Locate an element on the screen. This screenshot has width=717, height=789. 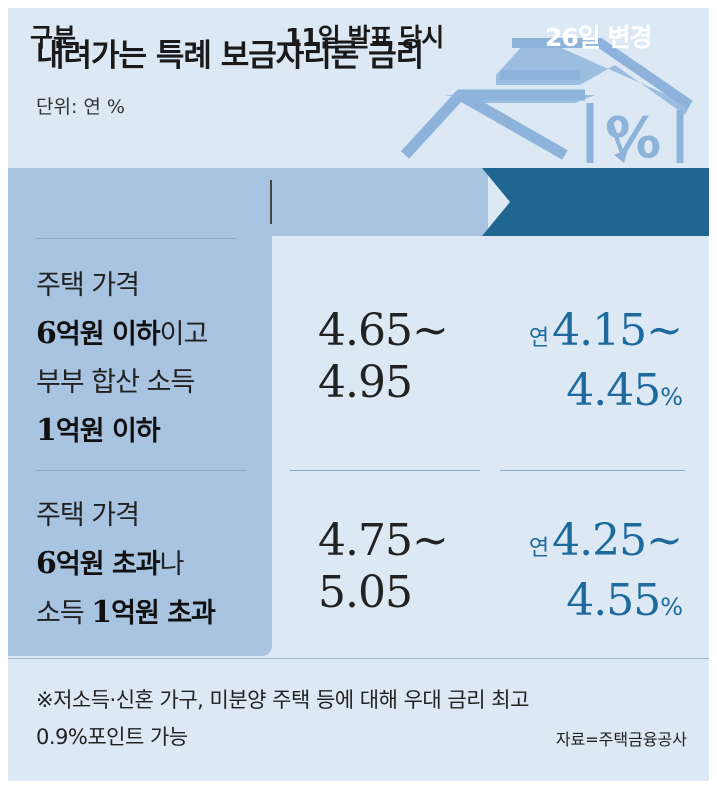
unit-label: 단위: 연 % is located at coordinates (80, 107).